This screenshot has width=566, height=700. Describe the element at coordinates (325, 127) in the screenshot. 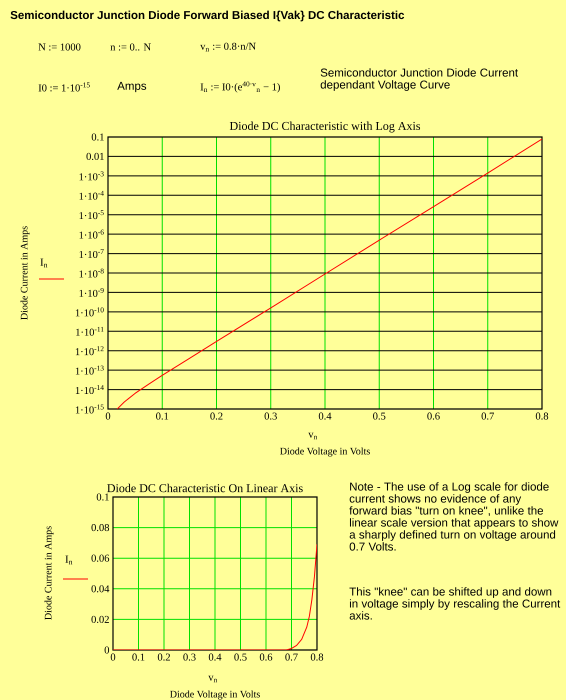

I see `chart-title: Diode DC Characteristic with Log Axis` at that location.